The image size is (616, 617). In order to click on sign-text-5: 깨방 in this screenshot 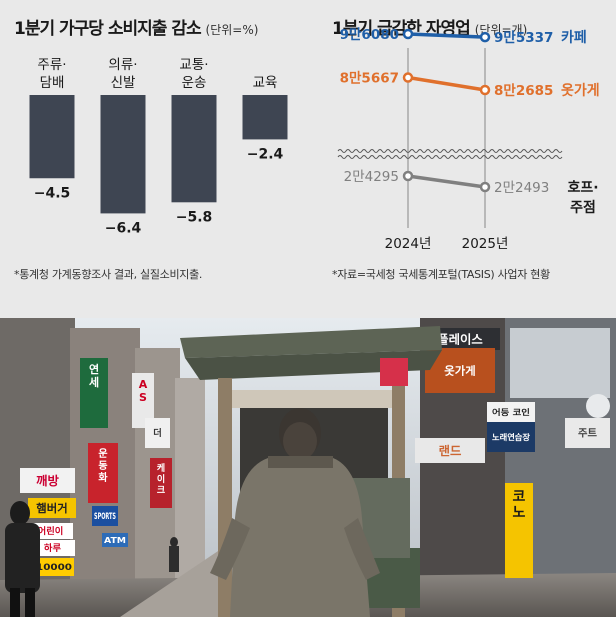, I will do `click(47, 480)`.